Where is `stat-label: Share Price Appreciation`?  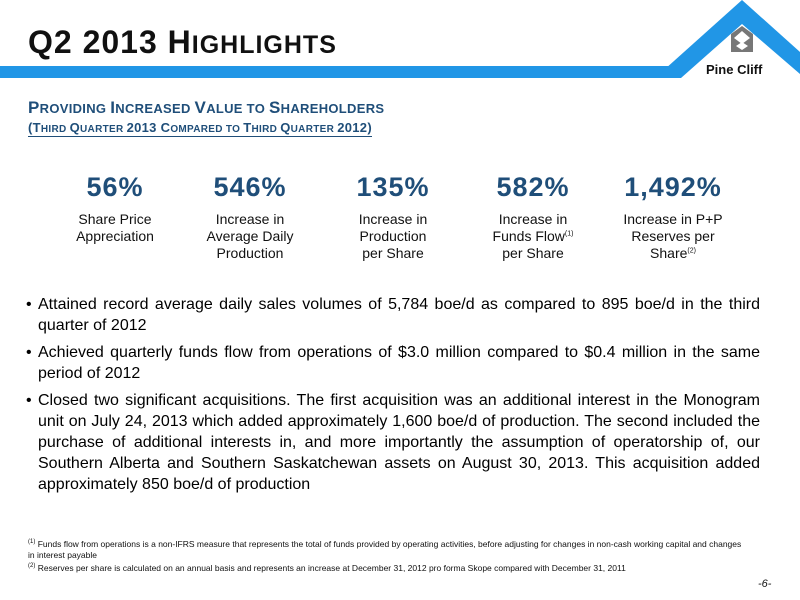
stat-label: Share Price Appreciation is located at coordinates (115, 228).